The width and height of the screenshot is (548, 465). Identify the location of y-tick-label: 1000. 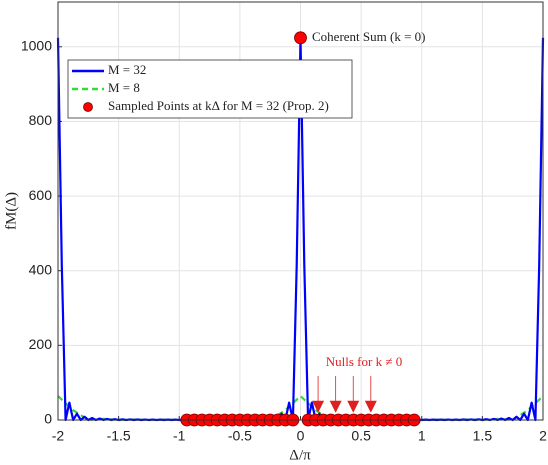
(36, 45).